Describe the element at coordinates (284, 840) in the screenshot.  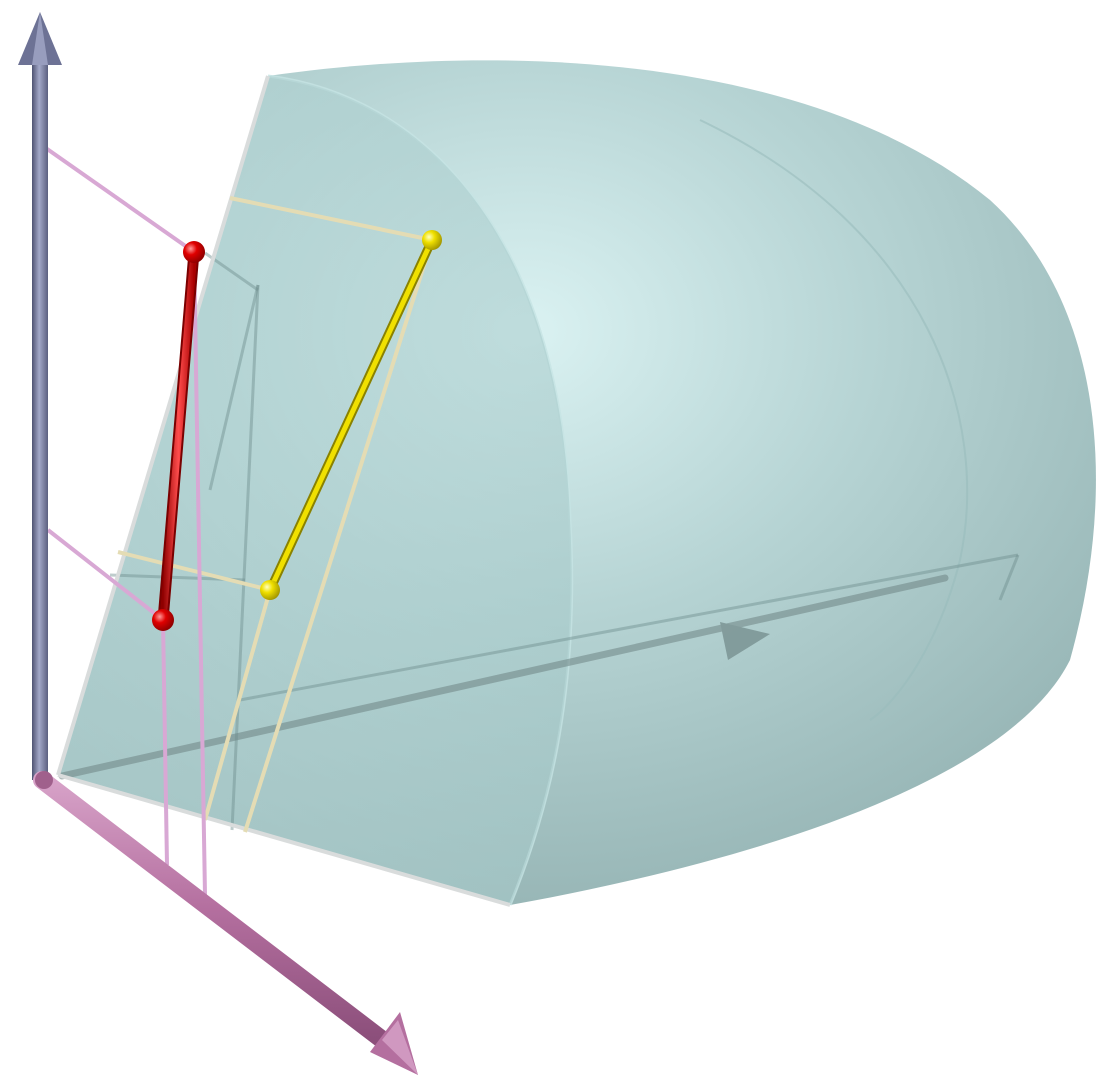
I see `solid-edge-bottom` at that location.